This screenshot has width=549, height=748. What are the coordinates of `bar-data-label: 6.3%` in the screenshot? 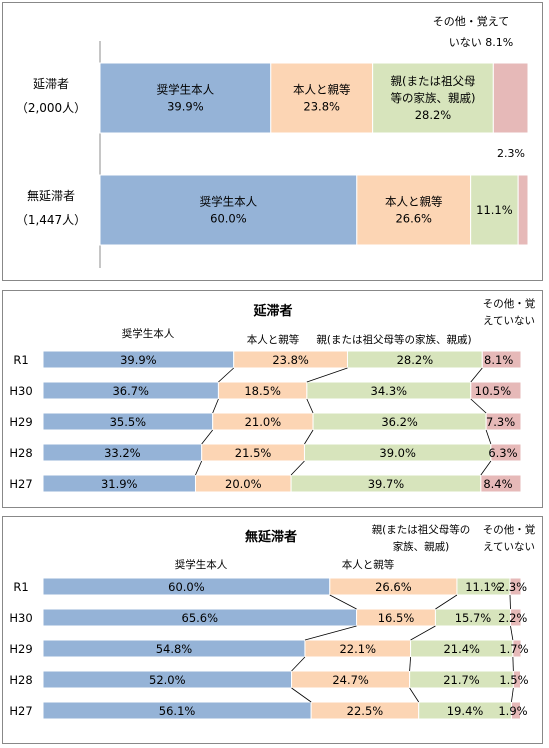 It's located at (502, 453).